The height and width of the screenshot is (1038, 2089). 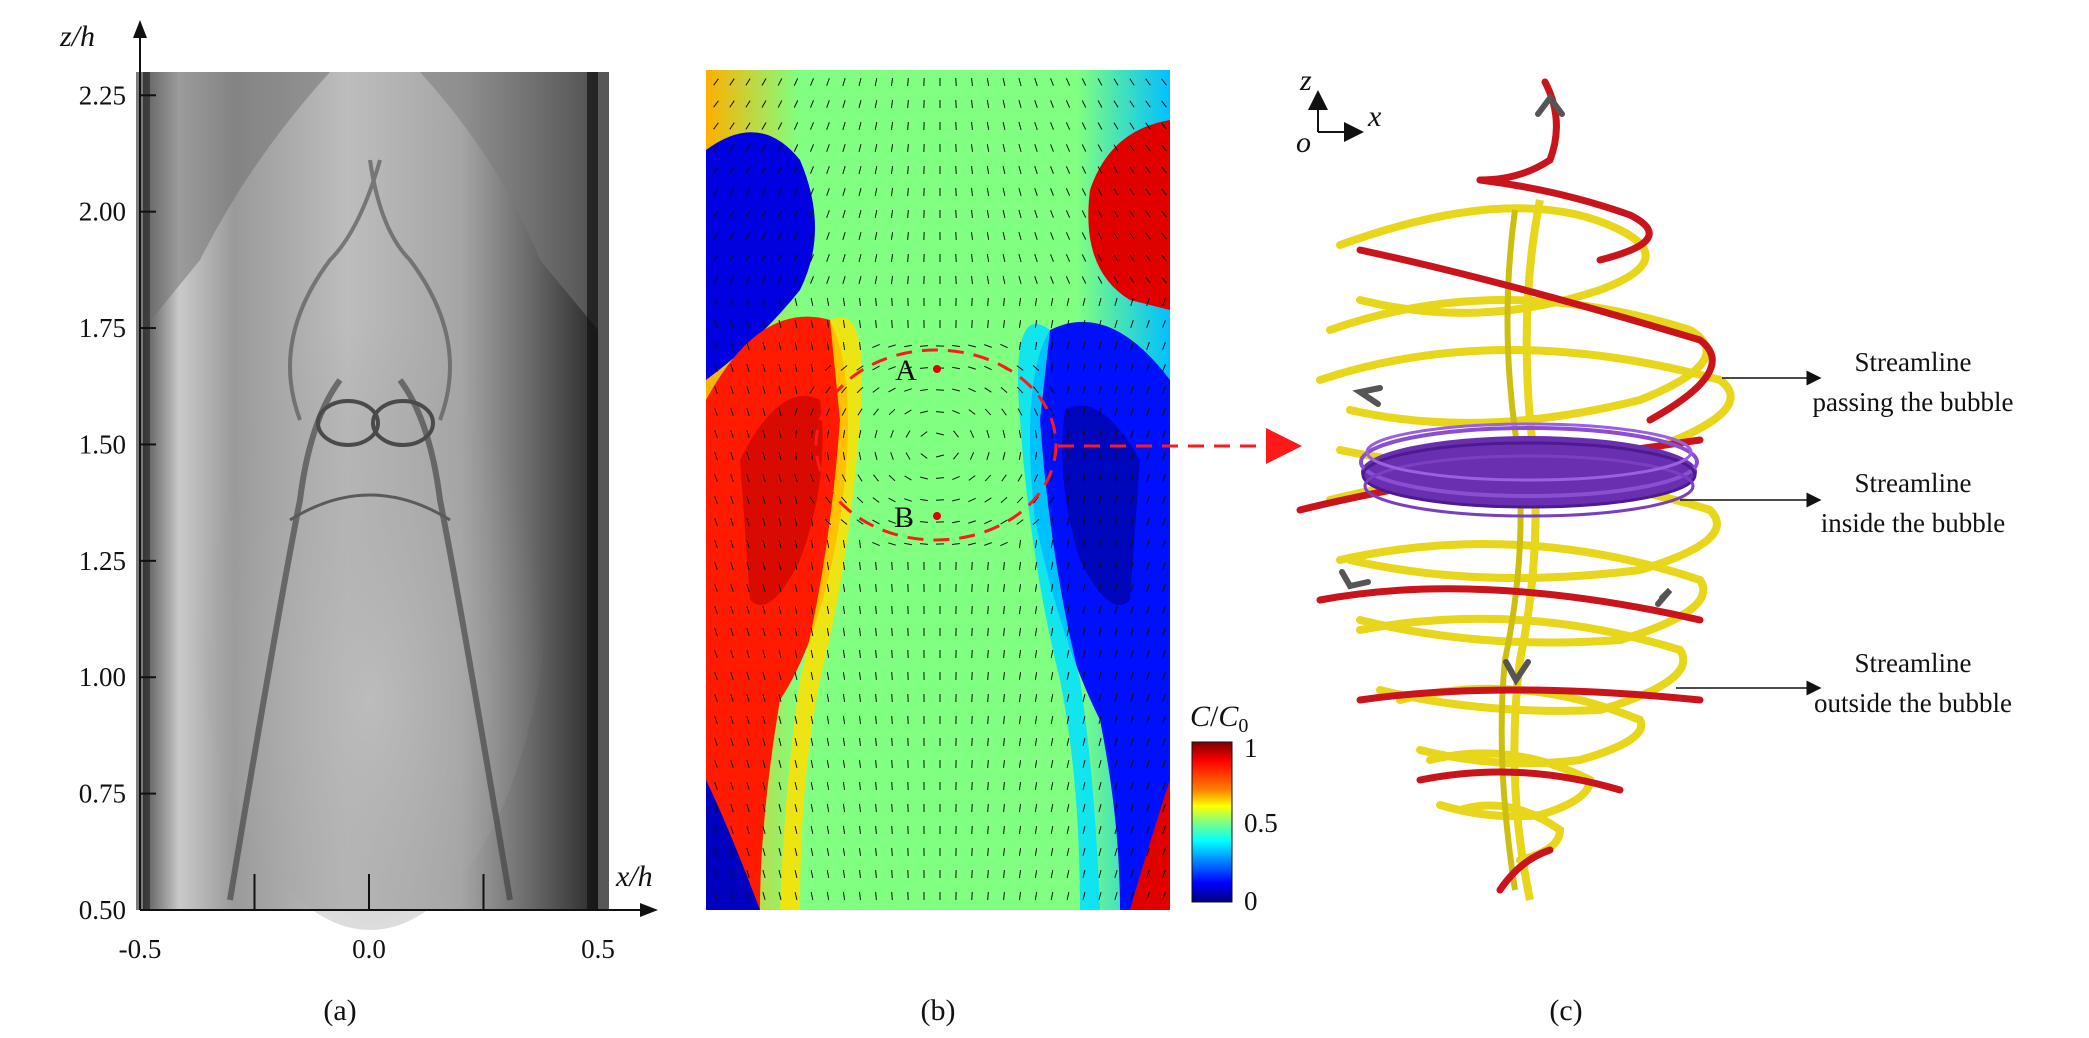 I want to click on streamline-axial, so click(x=1527, y=550).